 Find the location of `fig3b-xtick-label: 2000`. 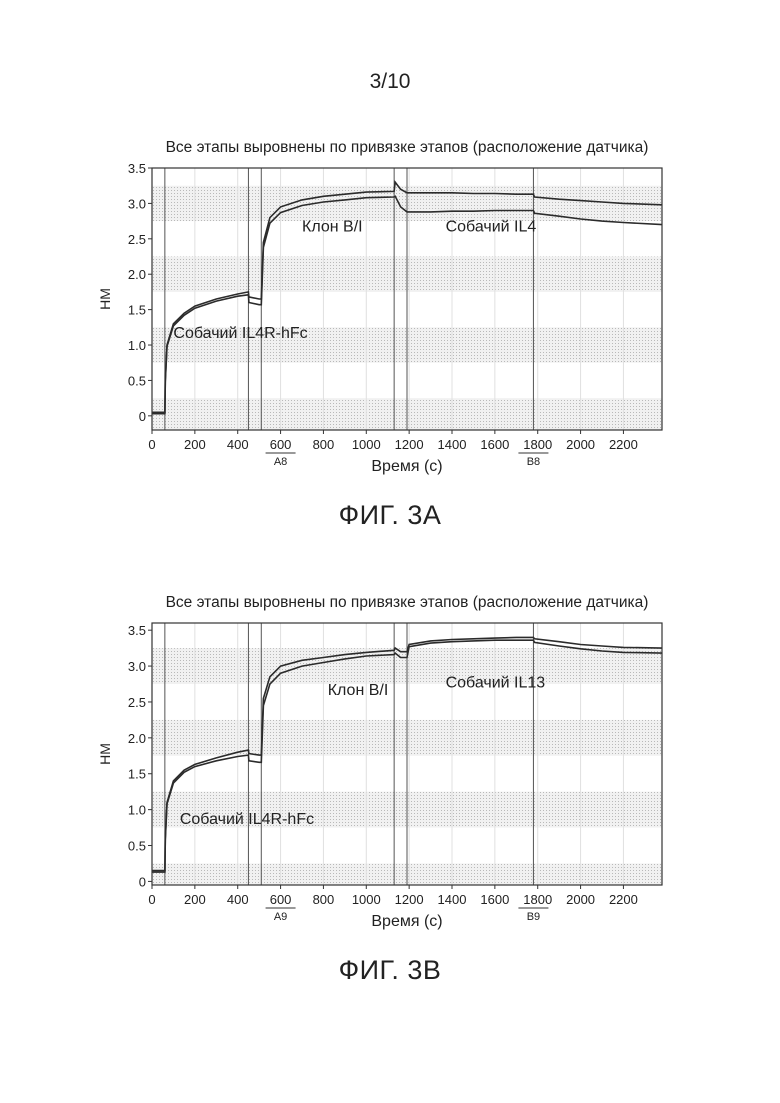

fig3b-xtick-label: 2000 is located at coordinates (580, 899).